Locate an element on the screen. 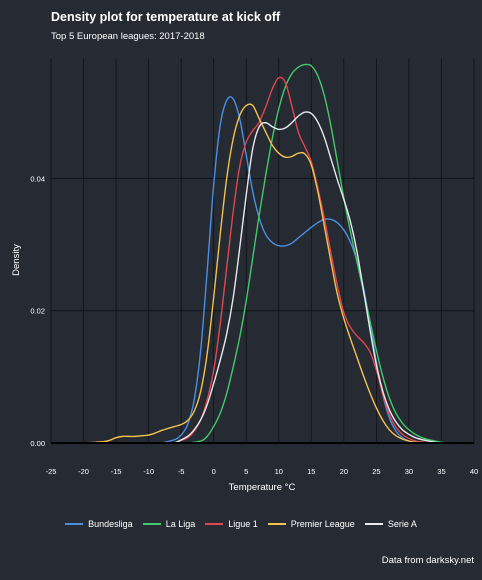 The height and width of the screenshot is (580, 482). legend-item: Ligue 1 is located at coordinates (231, 524).